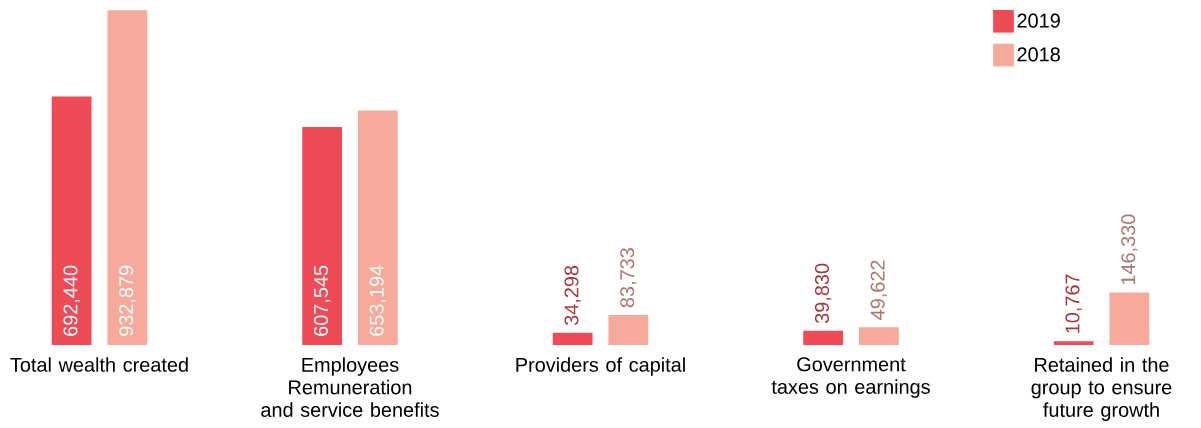  What do you see at coordinates (628, 278) in the screenshot?
I see `data-label: 83,733` at bounding box center [628, 278].